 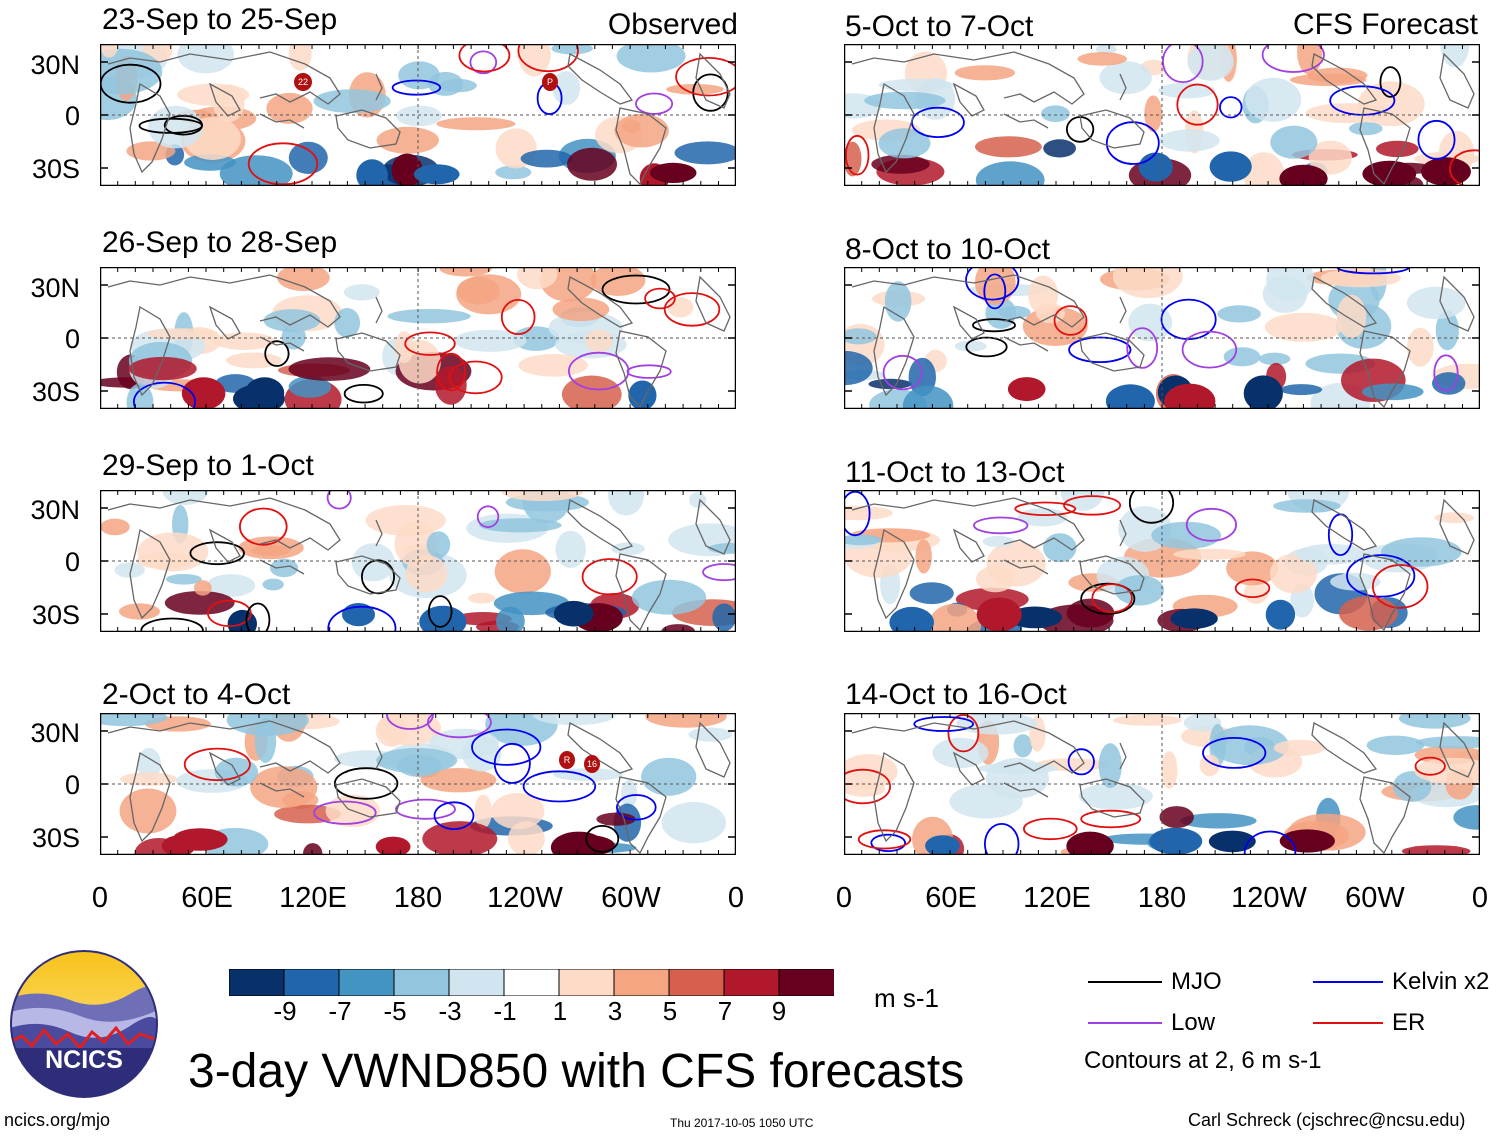 What do you see at coordinates (1193, 1022) in the screenshot?
I see `legend-label-low: Low` at bounding box center [1193, 1022].